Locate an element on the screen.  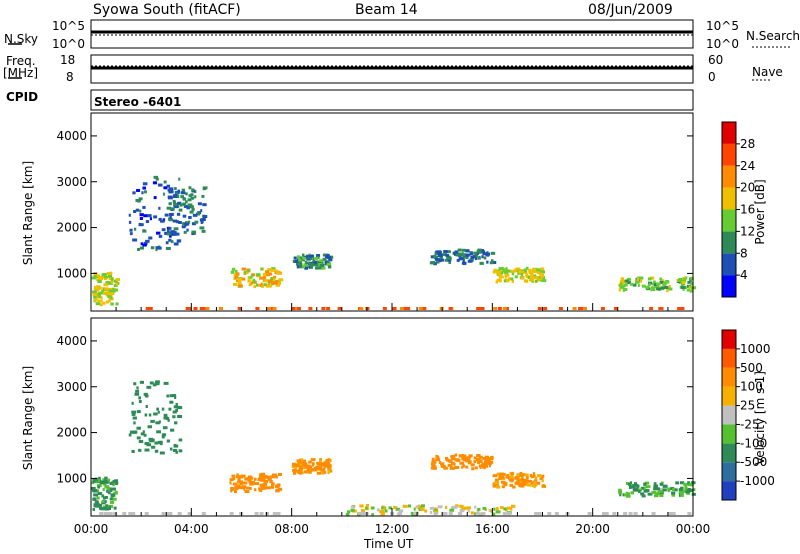
y-tick-label-0-0: 1000 is located at coordinates (71, 273).